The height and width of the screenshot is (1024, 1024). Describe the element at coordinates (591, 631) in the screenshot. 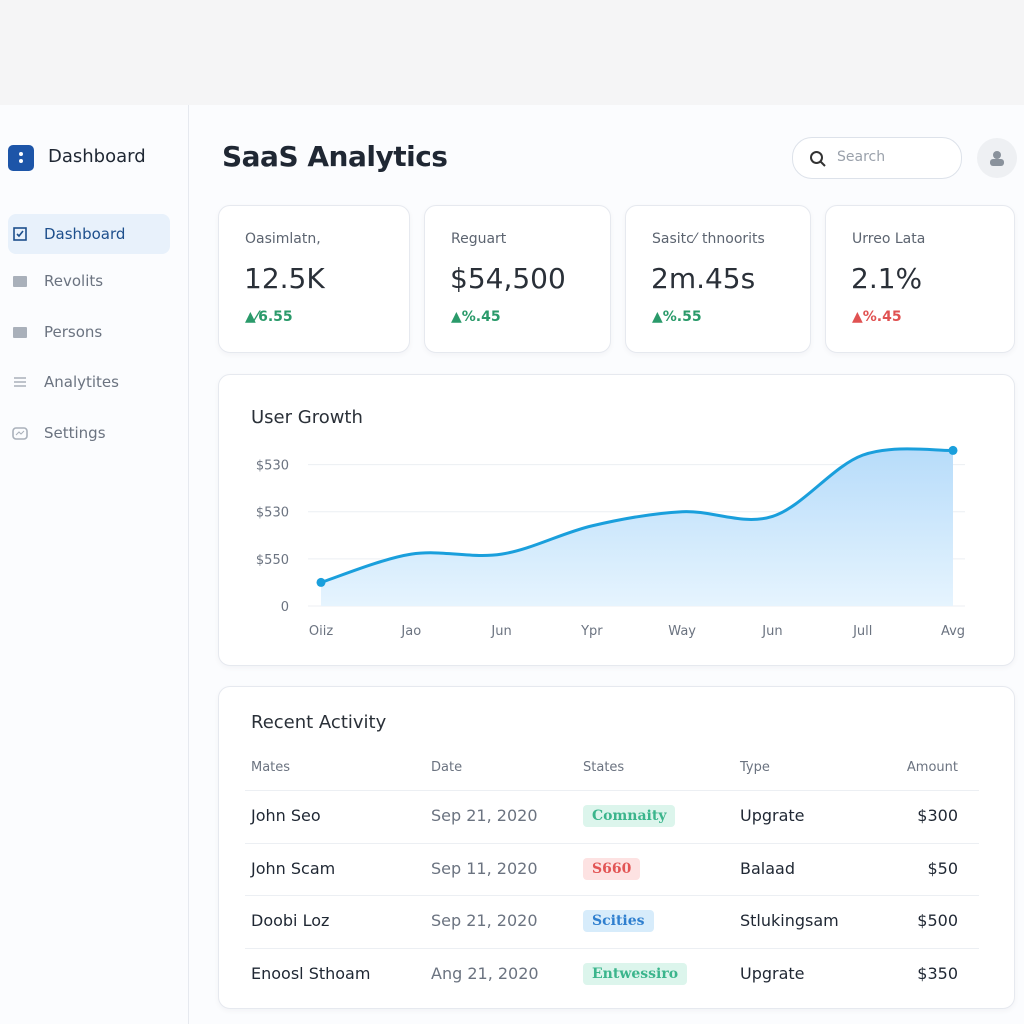

I see `x-tick-label: Ypr` at that location.